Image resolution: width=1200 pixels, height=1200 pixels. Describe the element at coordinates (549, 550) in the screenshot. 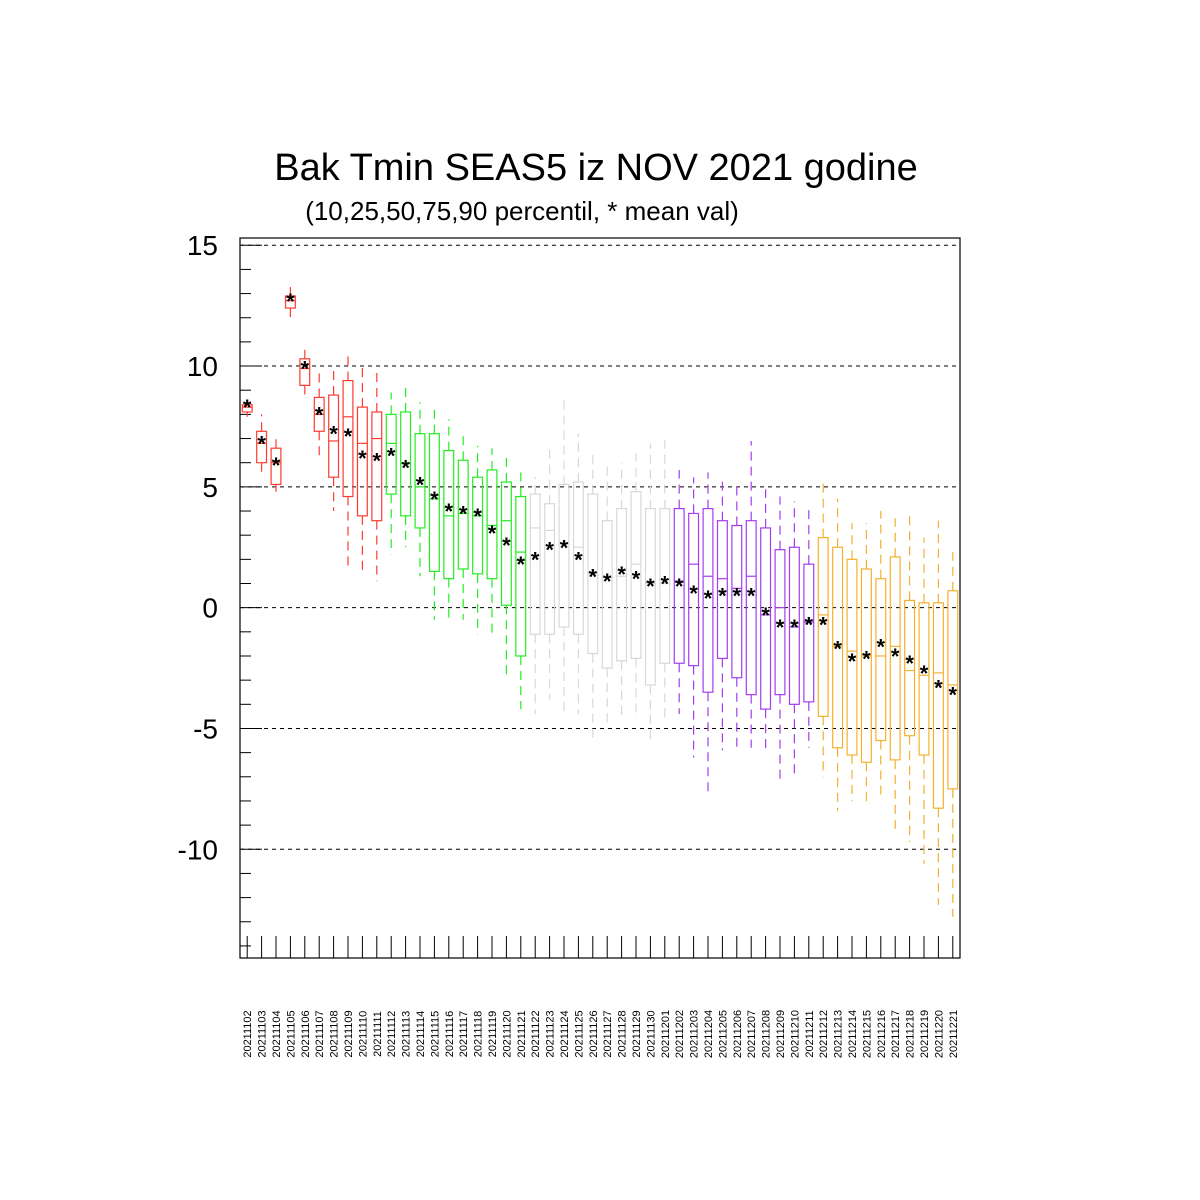

I see `mean-marker-20211123: *` at that location.